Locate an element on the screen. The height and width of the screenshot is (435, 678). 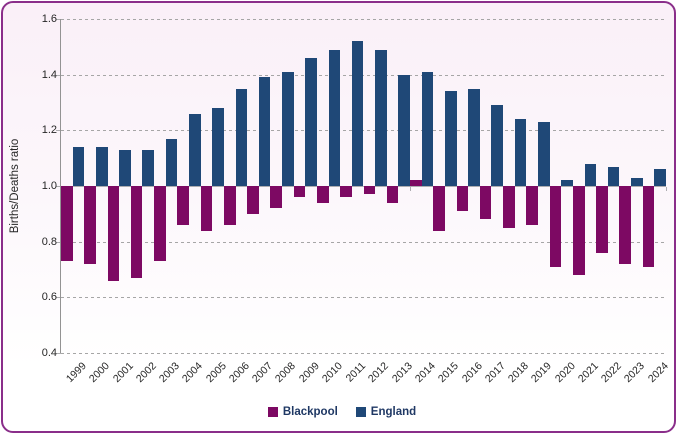
x-tick-label-2010: 2010 is located at coordinates (332, 373).